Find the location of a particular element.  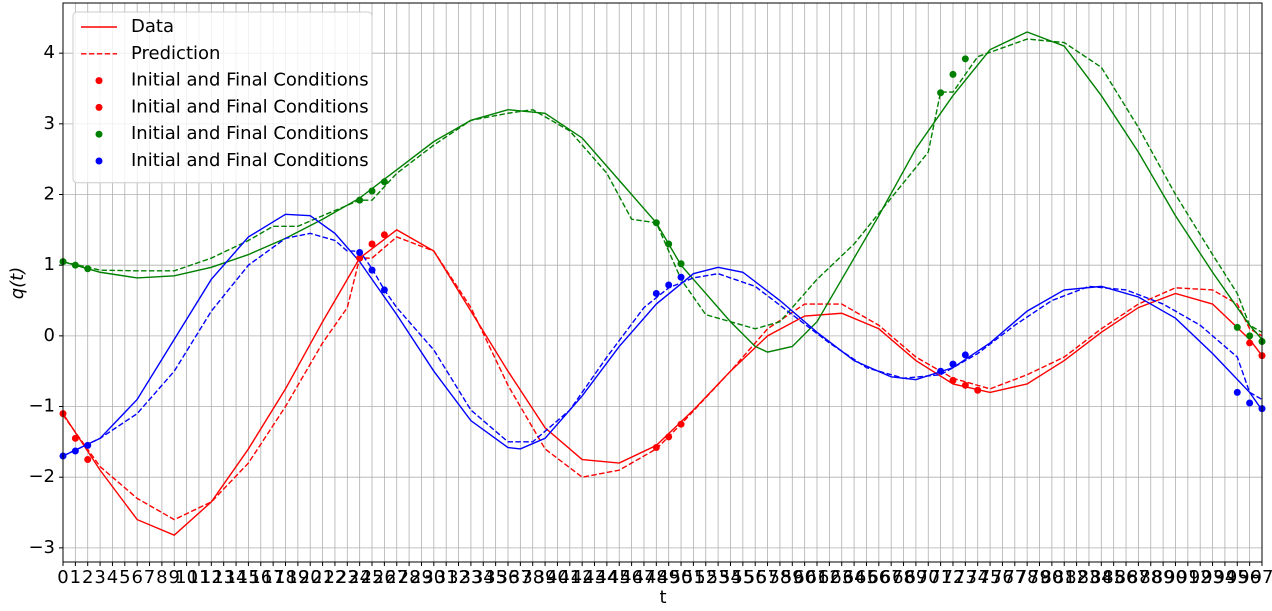

x-tick-label: 87 is located at coordinates (1138, 577).